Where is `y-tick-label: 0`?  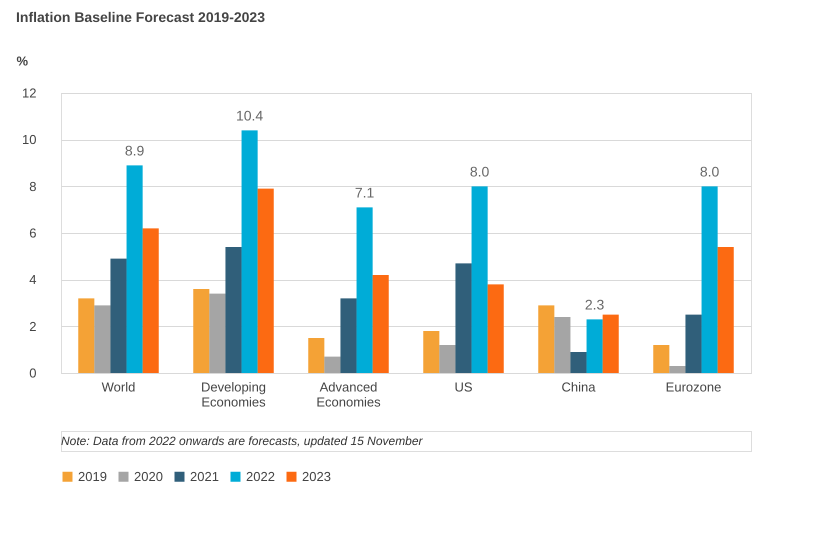 y-tick-label: 0 is located at coordinates (32, 373).